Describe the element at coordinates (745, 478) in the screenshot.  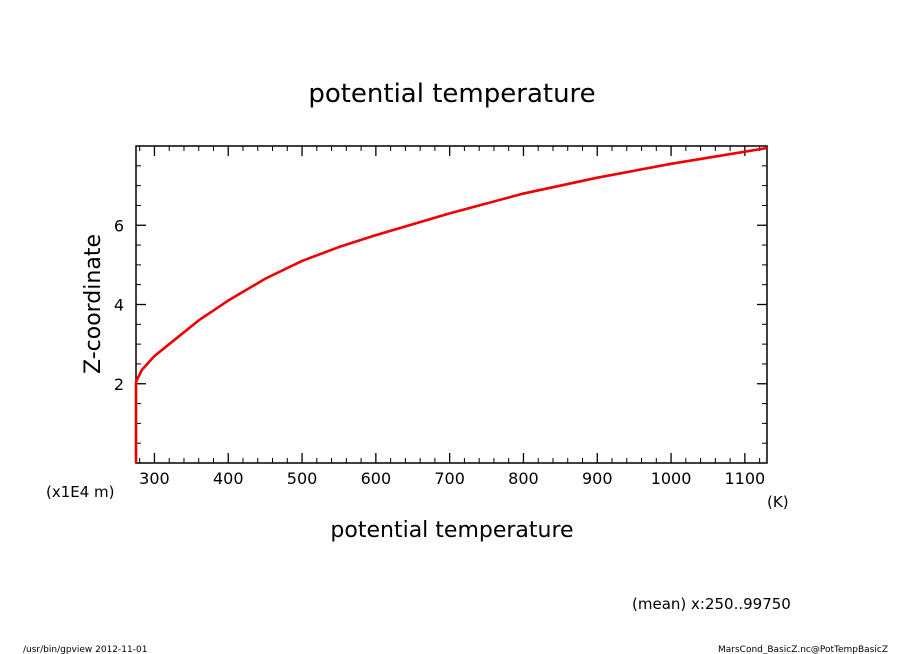
I see `x-tick-label: 1100` at that location.